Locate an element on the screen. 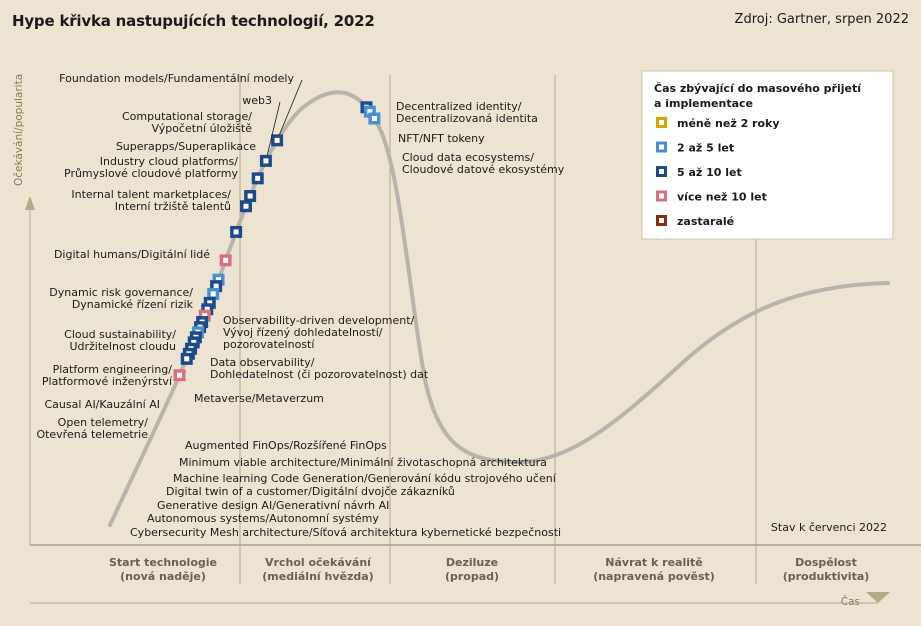 The width and height of the screenshot is (921, 626). phase-label: Dospělost is located at coordinates (826, 562).